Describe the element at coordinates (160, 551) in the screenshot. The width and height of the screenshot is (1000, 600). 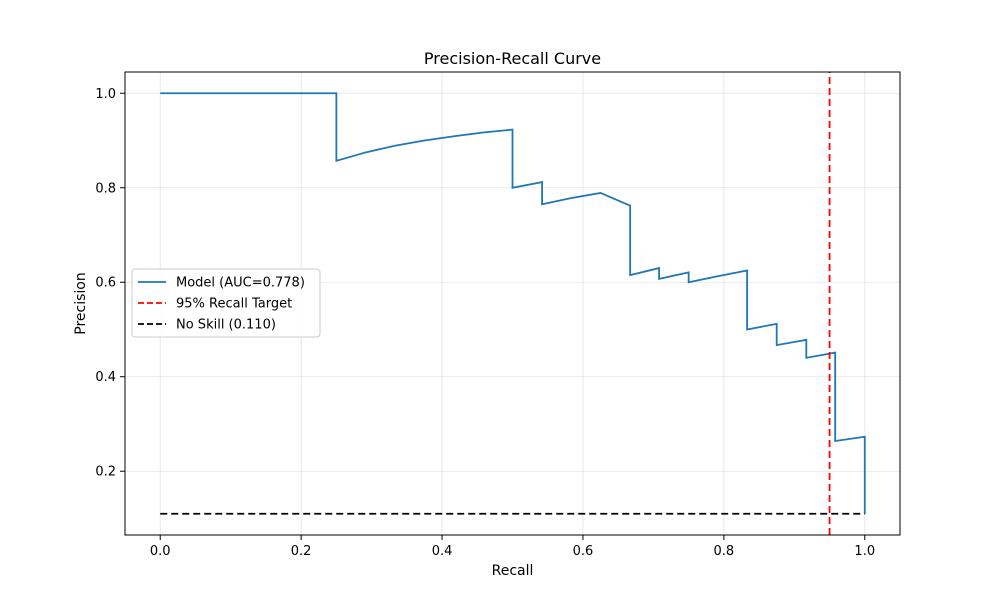
I see `x-tick-label: 0.0` at that location.